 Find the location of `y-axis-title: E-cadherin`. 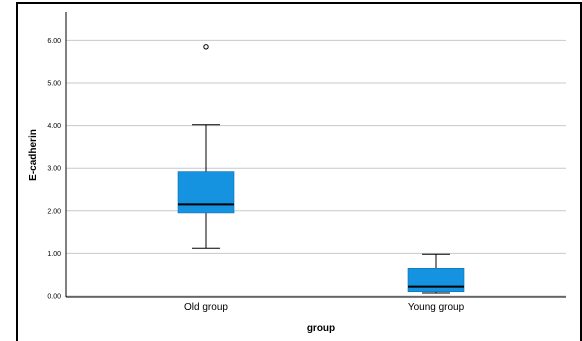

y-axis-title: E-cadherin is located at coordinates (33, 155).